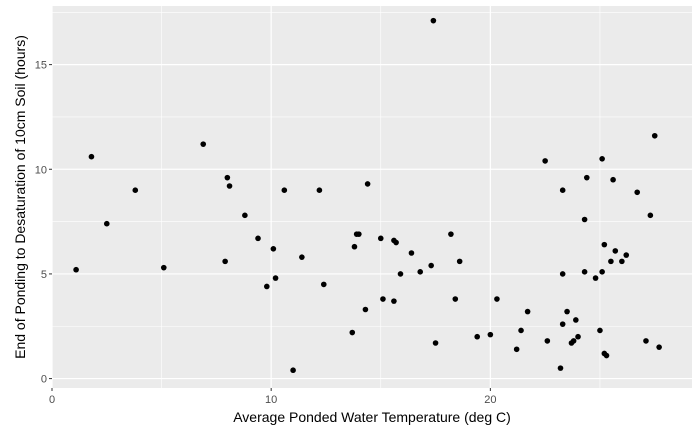 The image size is (700, 432). Describe the element at coordinates (490, 400) in the screenshot. I see `x-tick-label: 20` at that location.